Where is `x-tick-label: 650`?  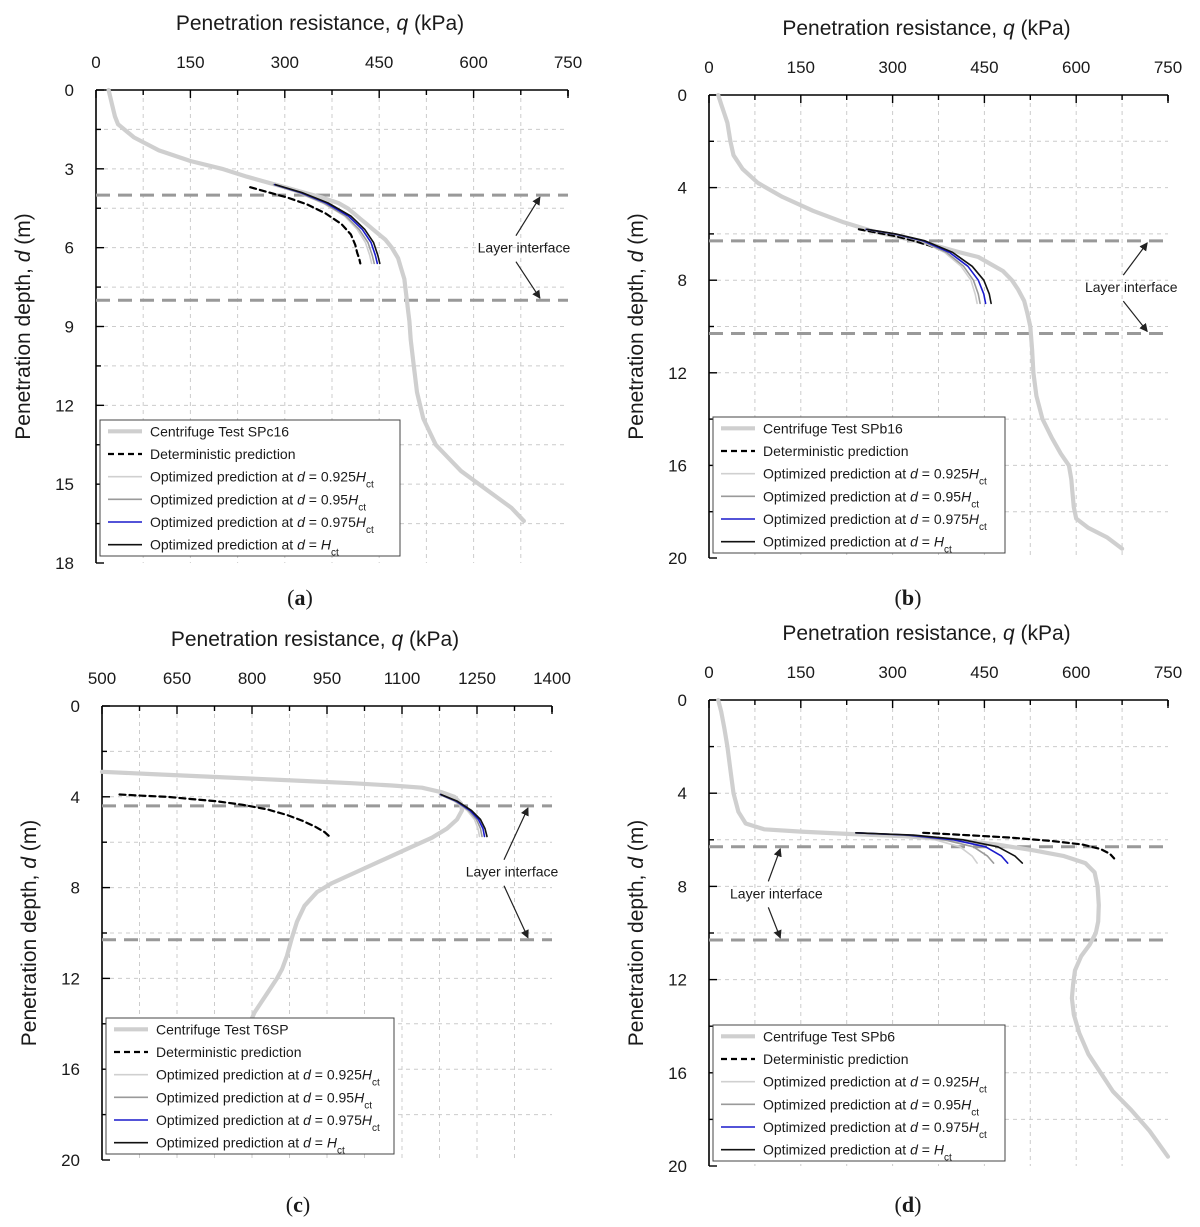 x-tick-label: 650 is located at coordinates (177, 678).